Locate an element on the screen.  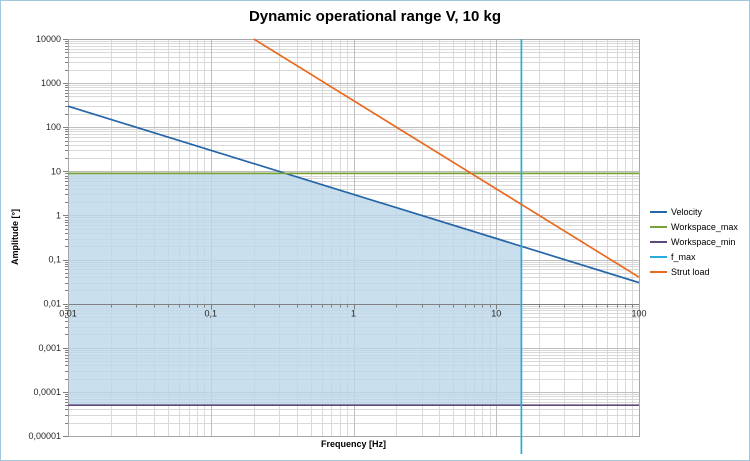
legend-item-workspace-min: Workspace_min is located at coordinates (694, 242).